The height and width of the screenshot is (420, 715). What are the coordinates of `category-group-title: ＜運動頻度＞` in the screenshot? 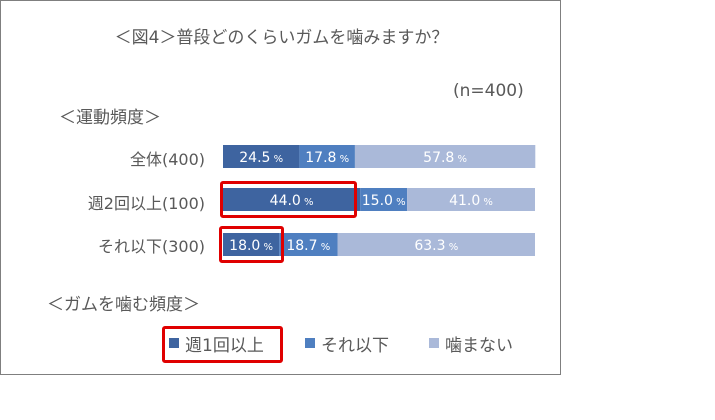 It's located at (110, 118).